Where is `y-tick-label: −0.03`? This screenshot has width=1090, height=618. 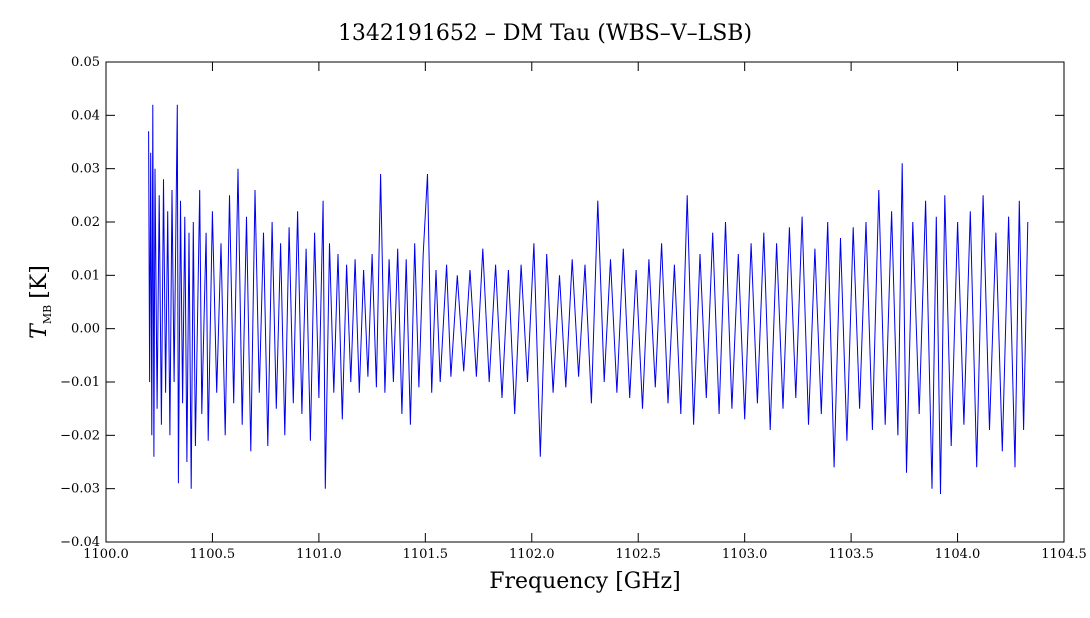 y-tick-label: −0.03 is located at coordinates (80, 489).